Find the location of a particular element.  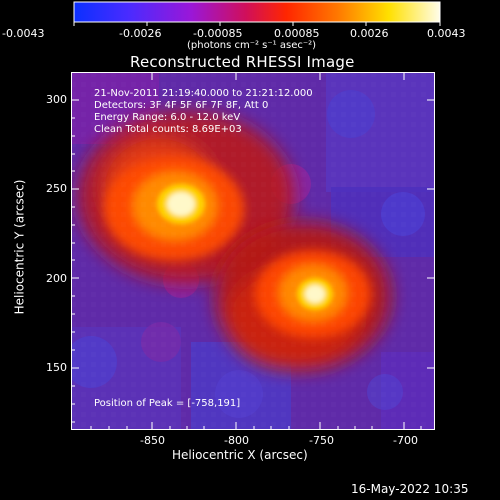

info-line-1: 21-Nov-2011 21:19:40.000 to 21:21:12.000 is located at coordinates (203, 93).